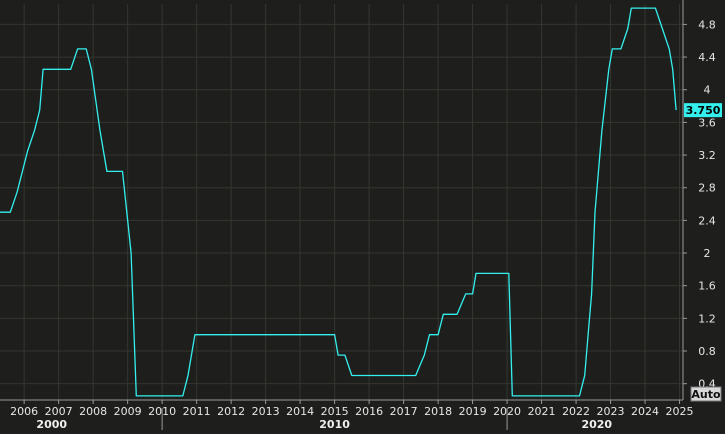  Describe the element at coordinates (334, 424) in the screenshot. I see `decade-label: 2010` at that location.